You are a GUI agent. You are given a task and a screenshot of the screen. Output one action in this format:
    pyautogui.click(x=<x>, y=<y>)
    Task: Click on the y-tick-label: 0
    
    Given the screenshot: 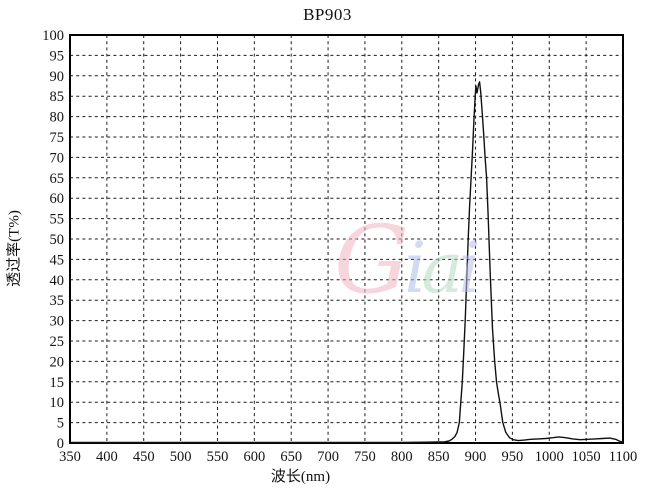 What is the action you would take?
    pyautogui.click(x=60, y=444)
    